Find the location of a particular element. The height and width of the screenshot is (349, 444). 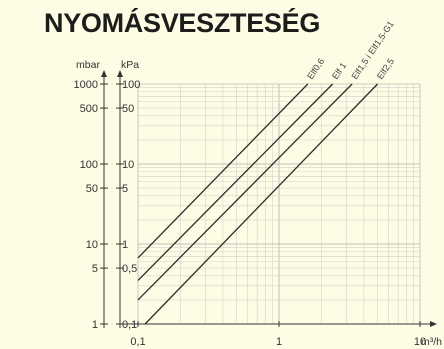

y-tick-label-kpa: 50 is located at coordinates (128, 109).